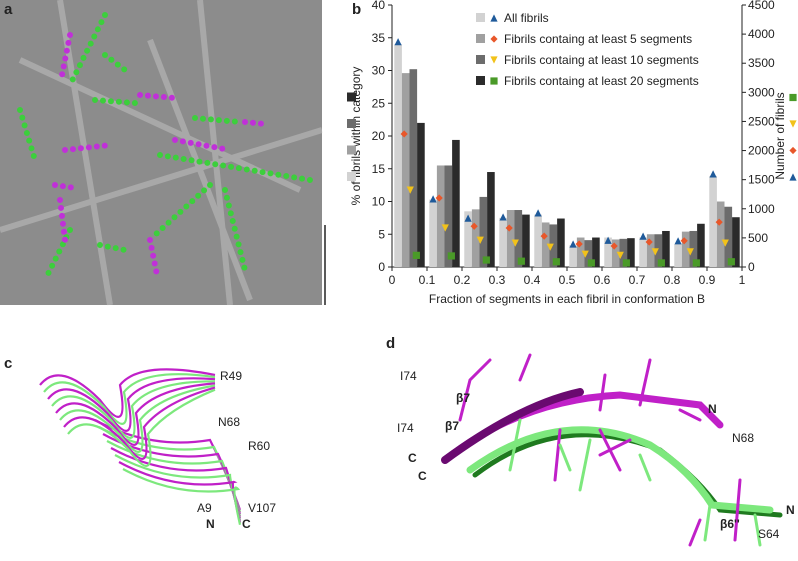 The width and height of the screenshot is (798, 561). I want to click on legend-label: Fibrils containg at least 20 segments, so click(601, 81).